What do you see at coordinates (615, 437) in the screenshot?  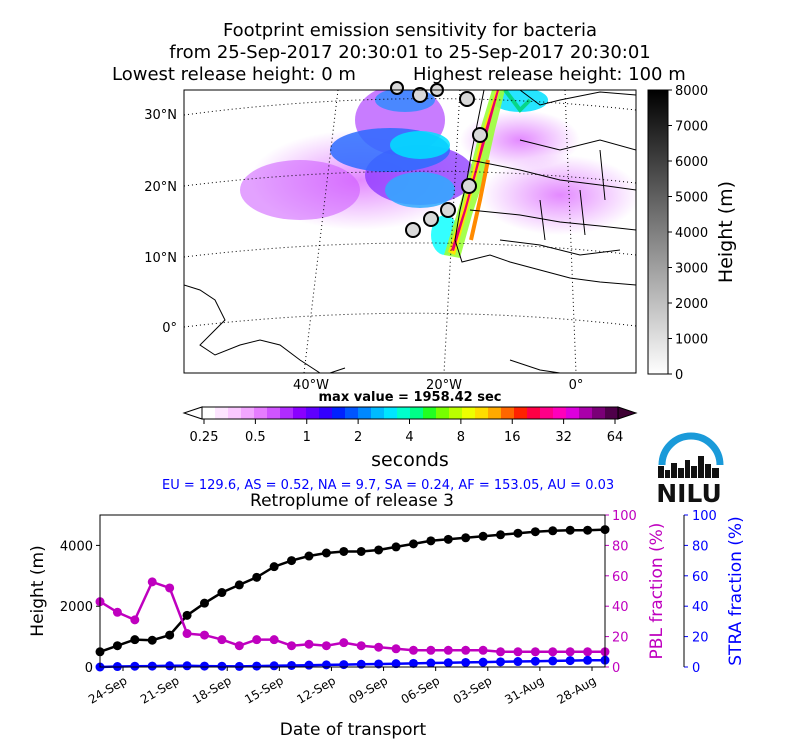 I see `sensitivity-colorbar-tick-label: 64` at bounding box center [615, 437].